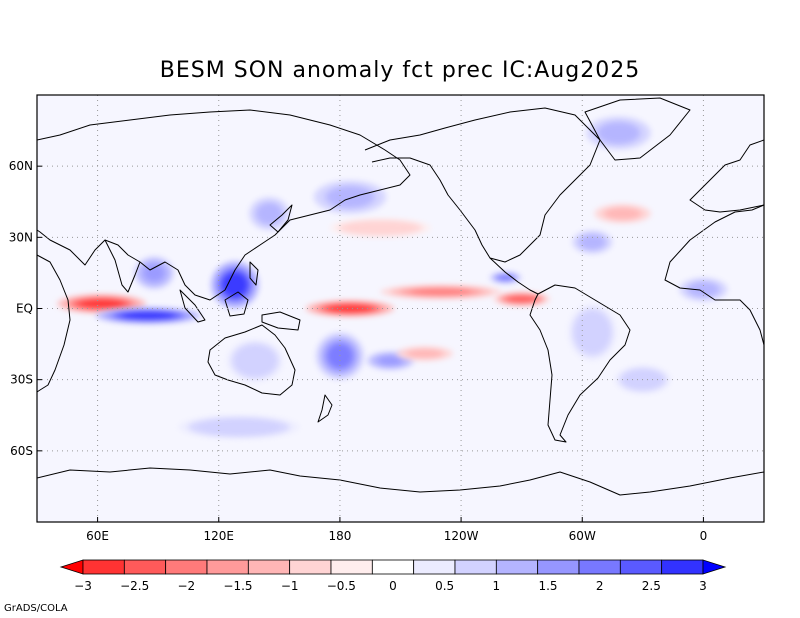 This screenshot has height=618, width=800. Describe the element at coordinates (580, 363) in the screenshot. I see `coastline-south-america` at that location.